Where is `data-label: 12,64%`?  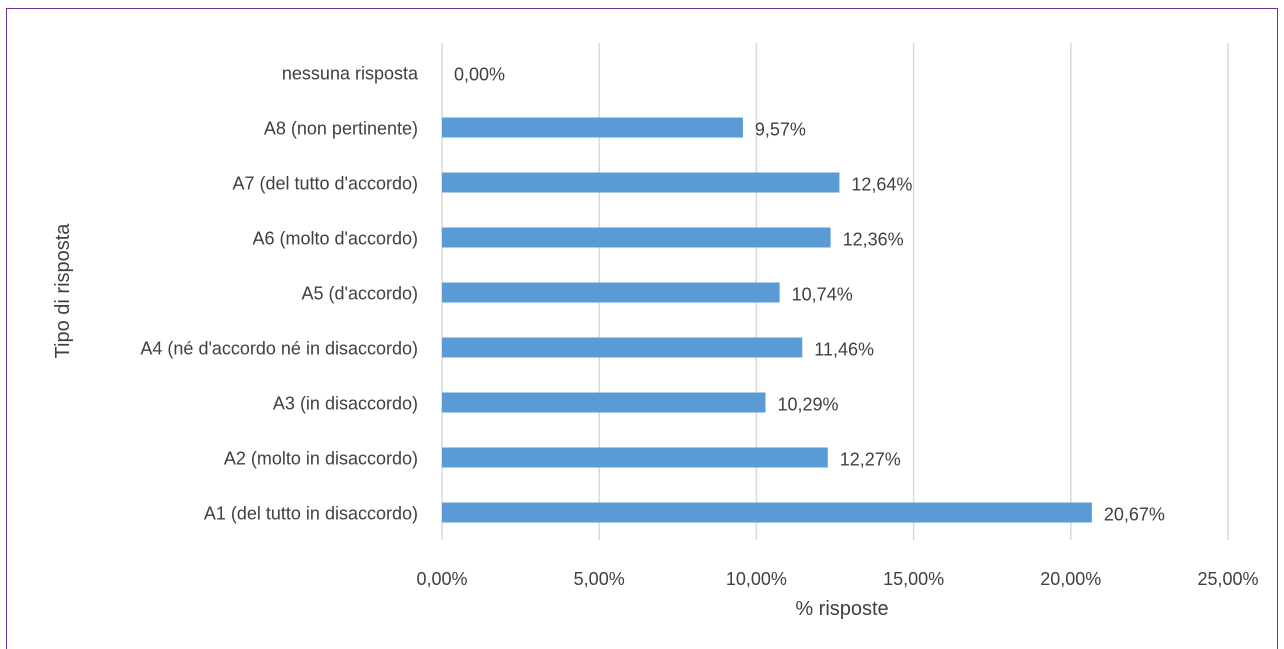 data-label: 12,64% is located at coordinates (881, 185).